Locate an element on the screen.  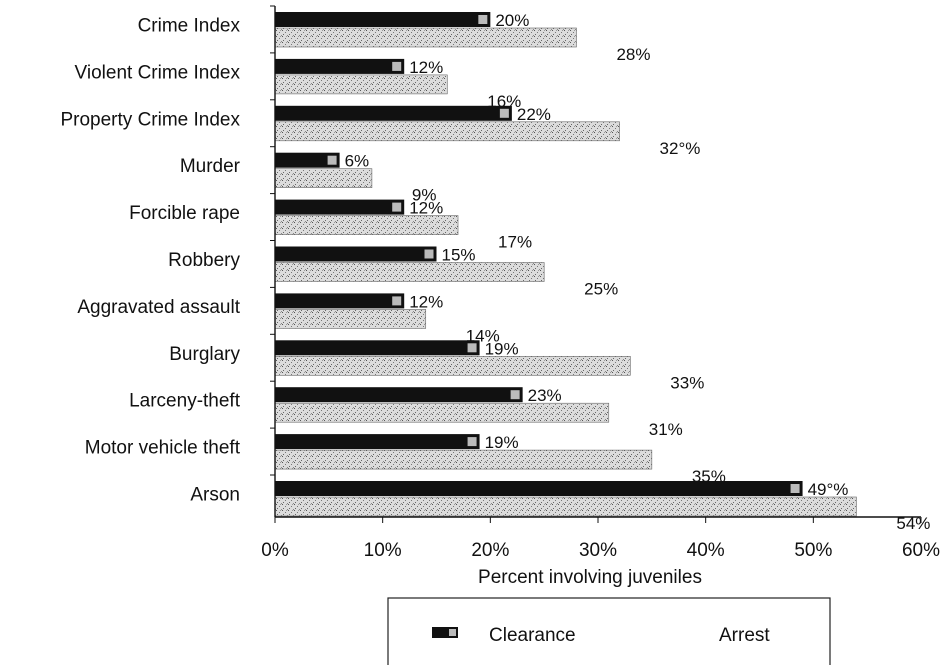
x-tick-label: 10% is located at coordinates (383, 550).